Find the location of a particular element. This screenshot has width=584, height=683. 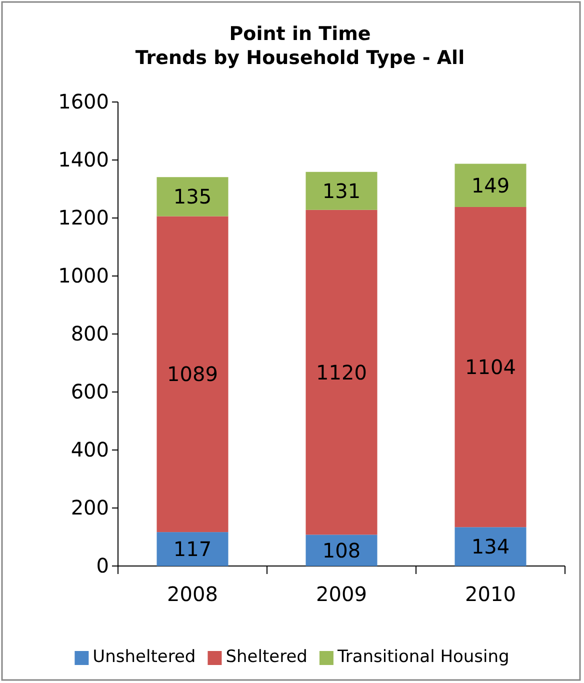

data-label: 135 is located at coordinates (192, 196).